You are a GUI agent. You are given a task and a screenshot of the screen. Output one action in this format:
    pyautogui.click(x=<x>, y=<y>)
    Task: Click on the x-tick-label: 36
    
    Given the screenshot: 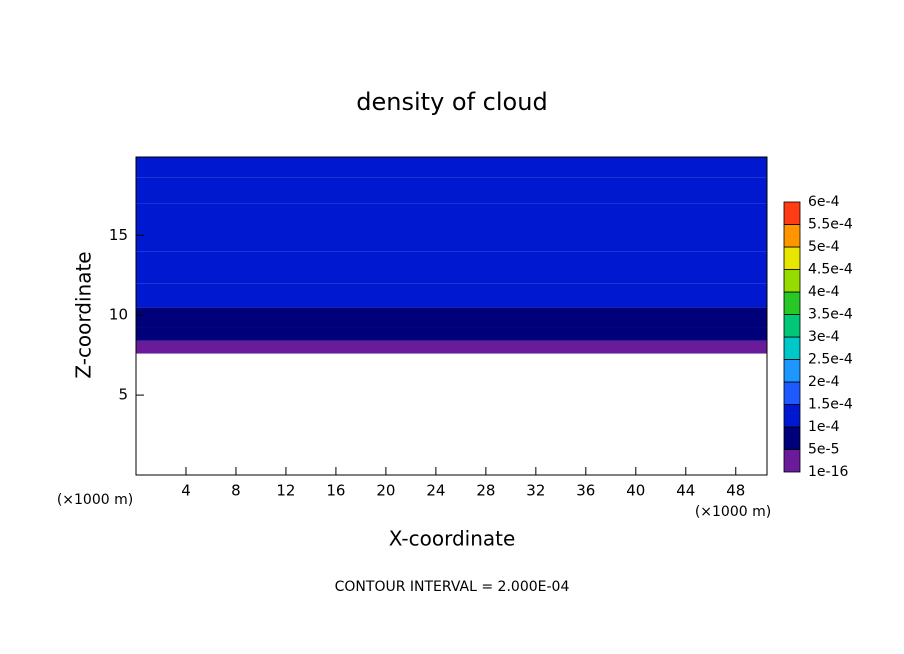 What is the action you would take?
    pyautogui.click(x=585, y=491)
    